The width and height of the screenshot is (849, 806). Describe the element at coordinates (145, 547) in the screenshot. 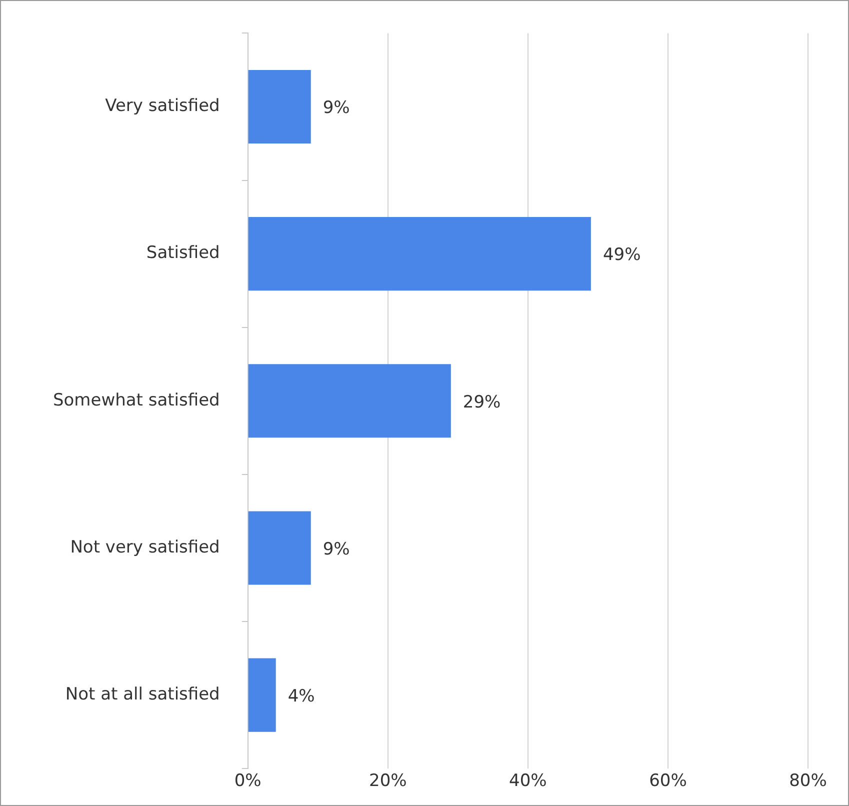

I see `y-tick-label: Not very satisfied` at that location.